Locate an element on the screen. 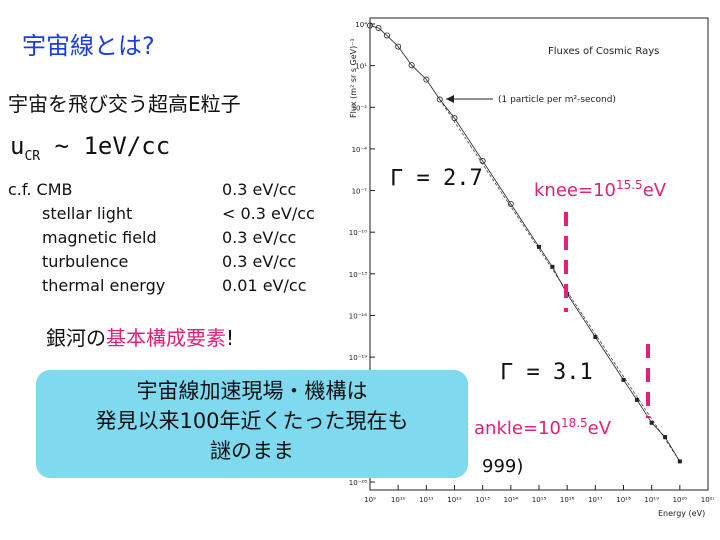 Image resolution: width=720 pixels, height=540 pixels. slide-title: 宇宙線とは? is located at coordinates (88, 46).